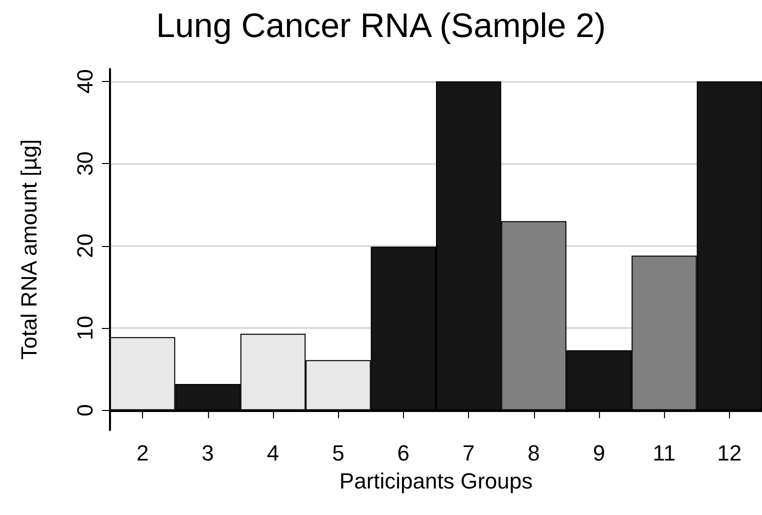 This screenshot has width=762, height=515. Describe the element at coordinates (142, 453) in the screenshot. I see `x-tick-label: 2` at that location.